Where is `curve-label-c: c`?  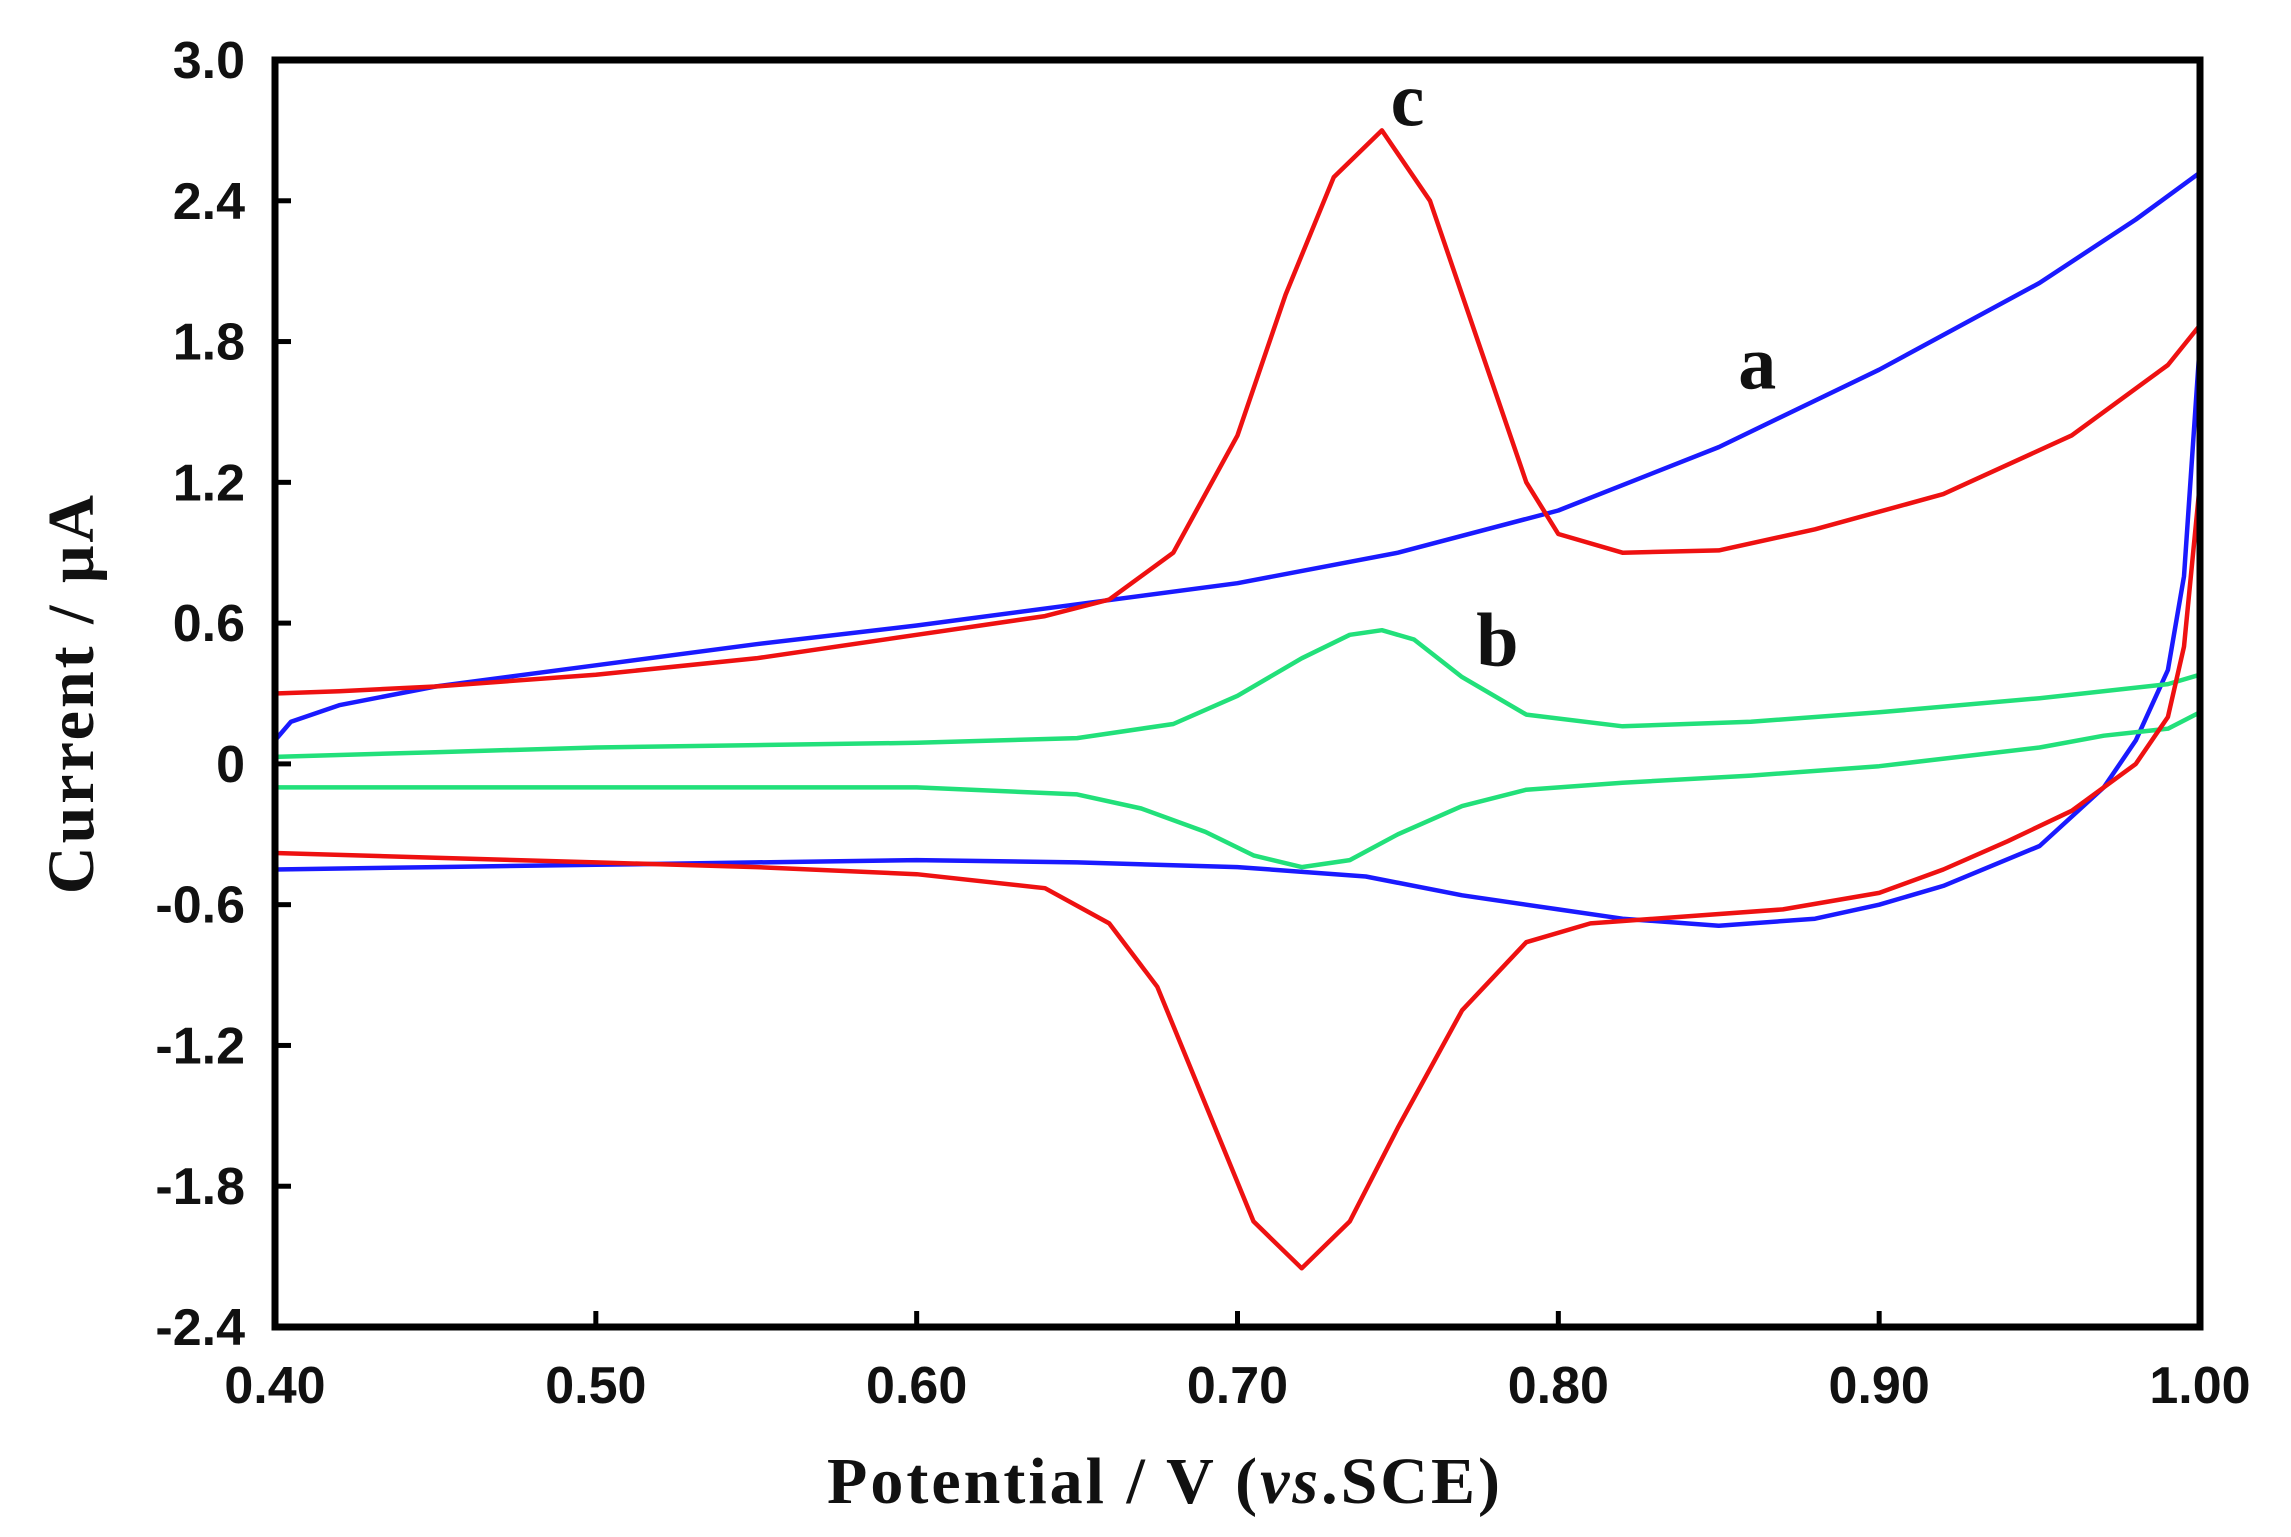
curve-label-c: c is located at coordinates (1408, 101).